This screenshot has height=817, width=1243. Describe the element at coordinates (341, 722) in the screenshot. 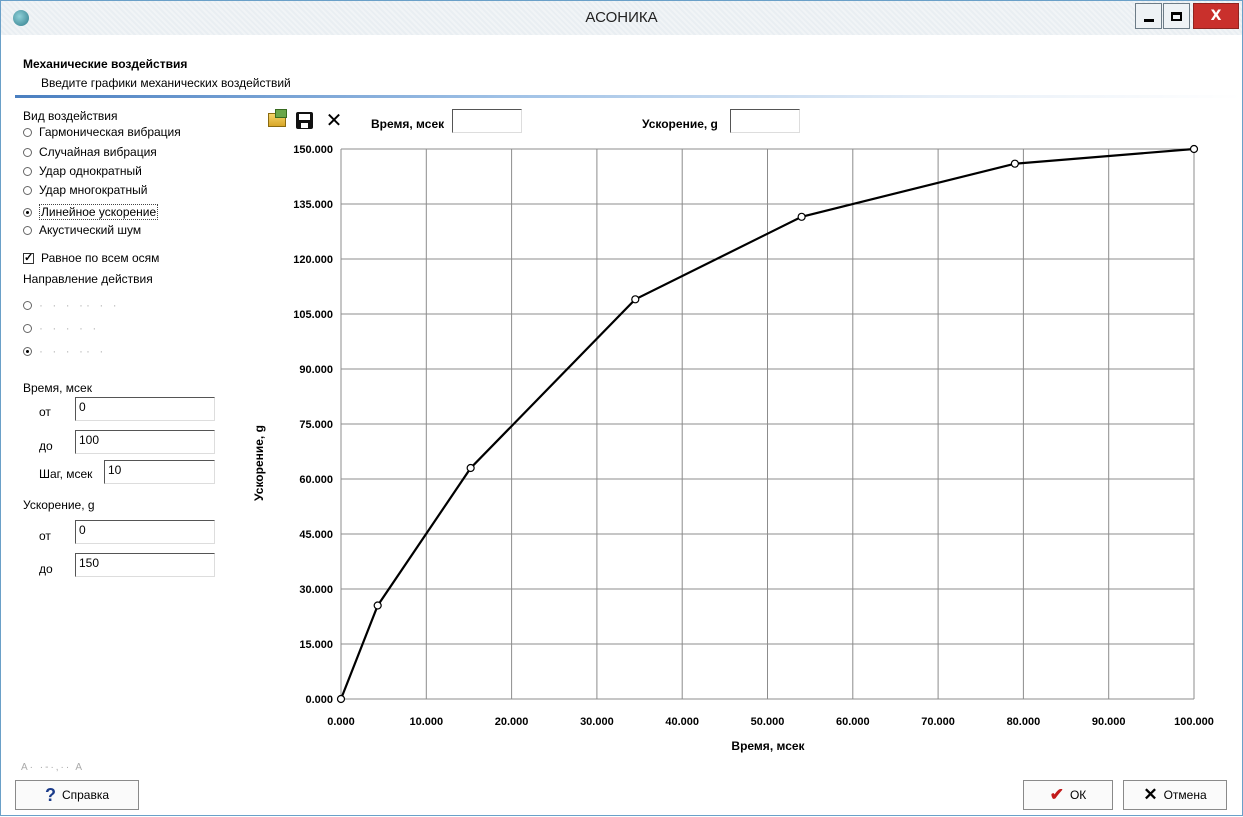

I see `x-tick-label: 0.000` at that location.